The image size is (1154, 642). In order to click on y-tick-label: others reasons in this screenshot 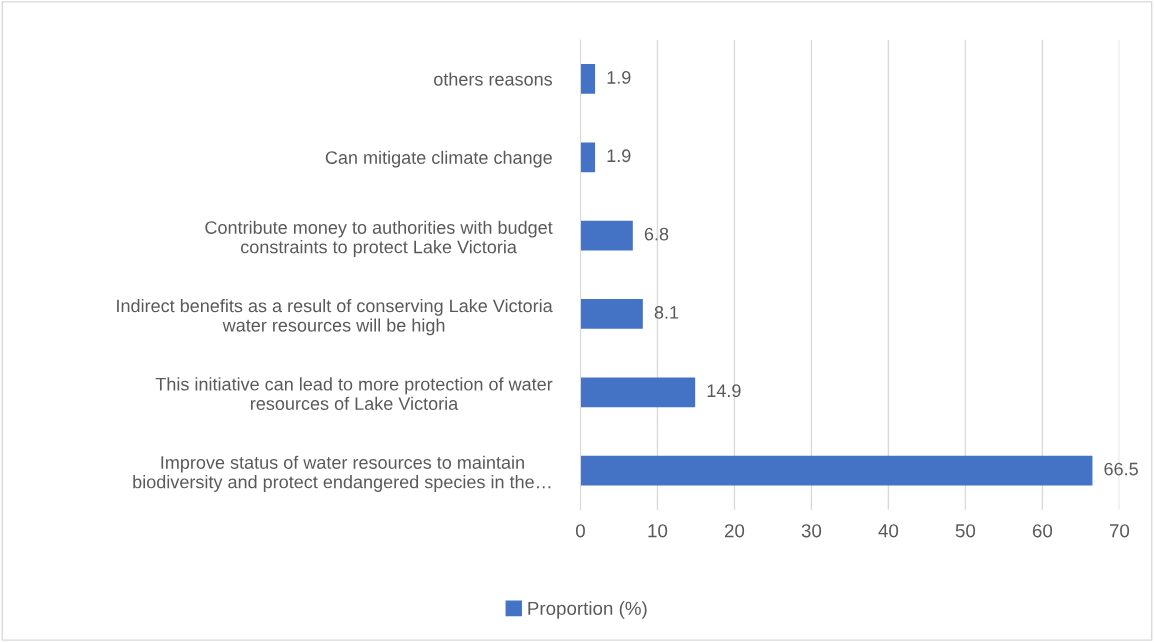, I will do `click(493, 79)`.